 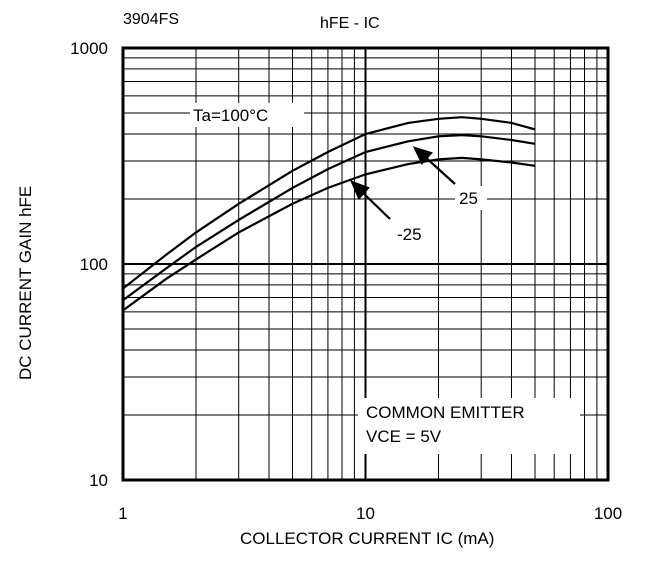 I want to click on series-label-100: Ta=100°C, so click(x=230, y=115).